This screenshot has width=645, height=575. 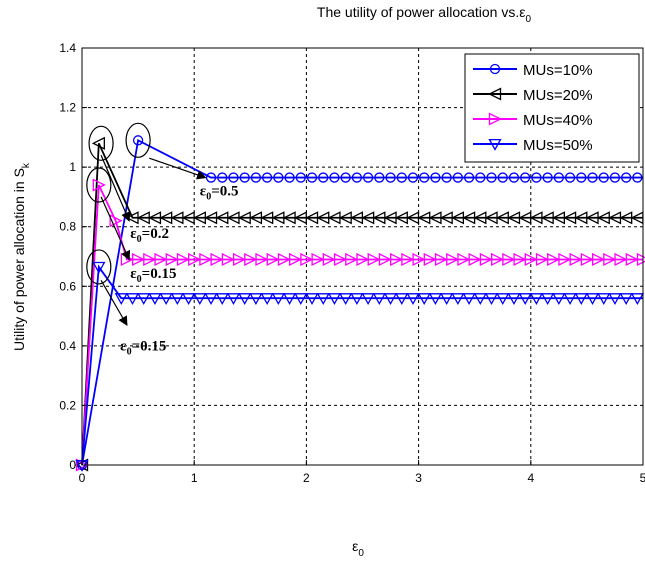 What do you see at coordinates (558, 145) in the screenshot?
I see `legend-label: MUs=50%` at bounding box center [558, 145].